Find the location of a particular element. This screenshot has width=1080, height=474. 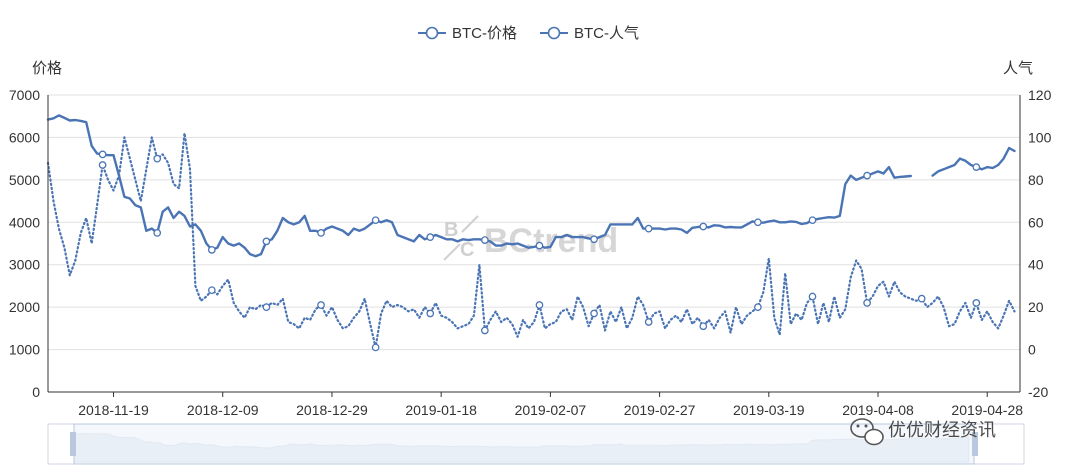

source-text: 优优财经资讯 is located at coordinates (942, 430).